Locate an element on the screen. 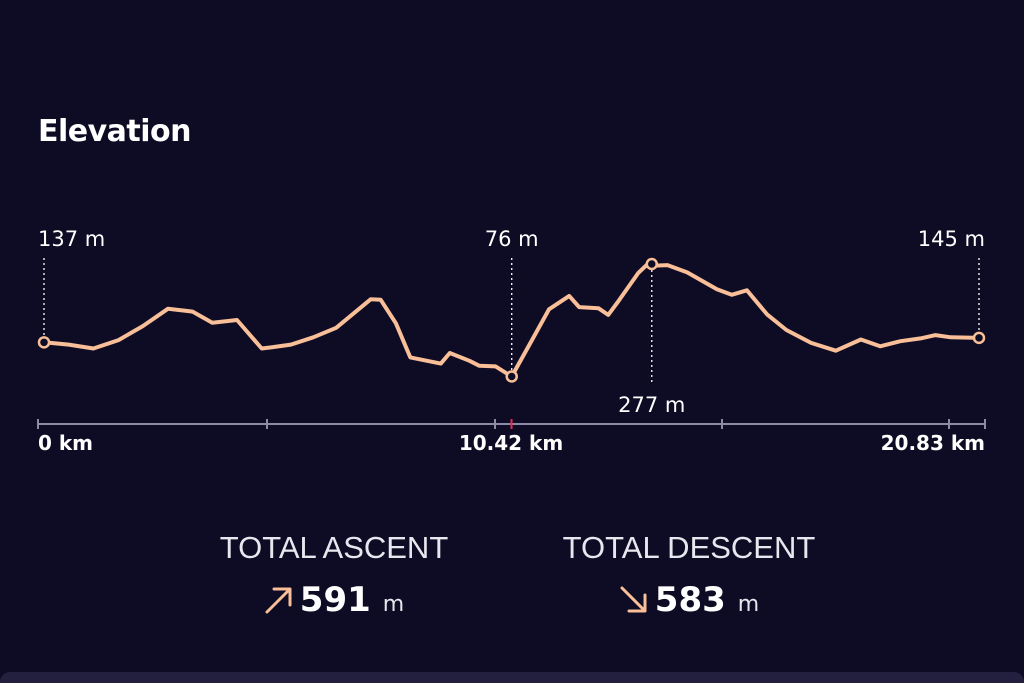 This screenshot has height=683, width=1024. total-descent: TOTAL DESCENT 583 m is located at coordinates (689, 575).